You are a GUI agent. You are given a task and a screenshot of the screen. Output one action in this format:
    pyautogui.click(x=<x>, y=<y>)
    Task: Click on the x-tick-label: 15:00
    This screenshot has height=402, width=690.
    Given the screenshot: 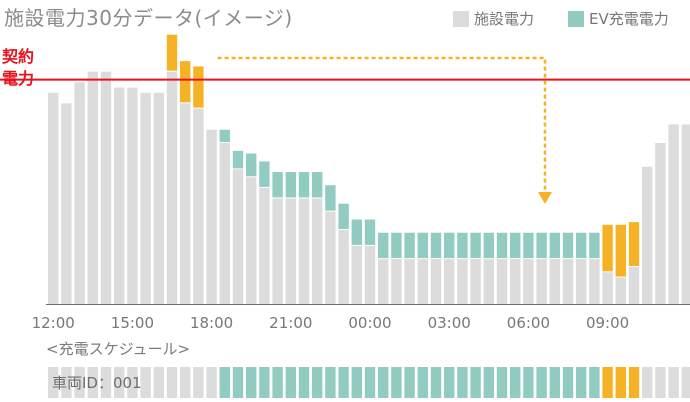 What is the action you would take?
    pyautogui.click(x=132, y=323)
    